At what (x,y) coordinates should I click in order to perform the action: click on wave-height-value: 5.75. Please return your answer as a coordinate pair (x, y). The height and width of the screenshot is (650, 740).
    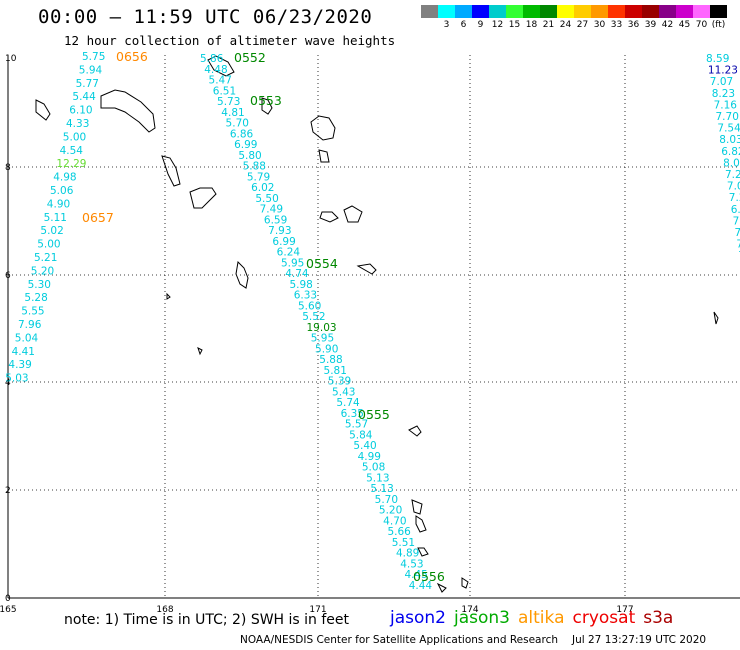
    Looking at the image, I should click on (93, 57).